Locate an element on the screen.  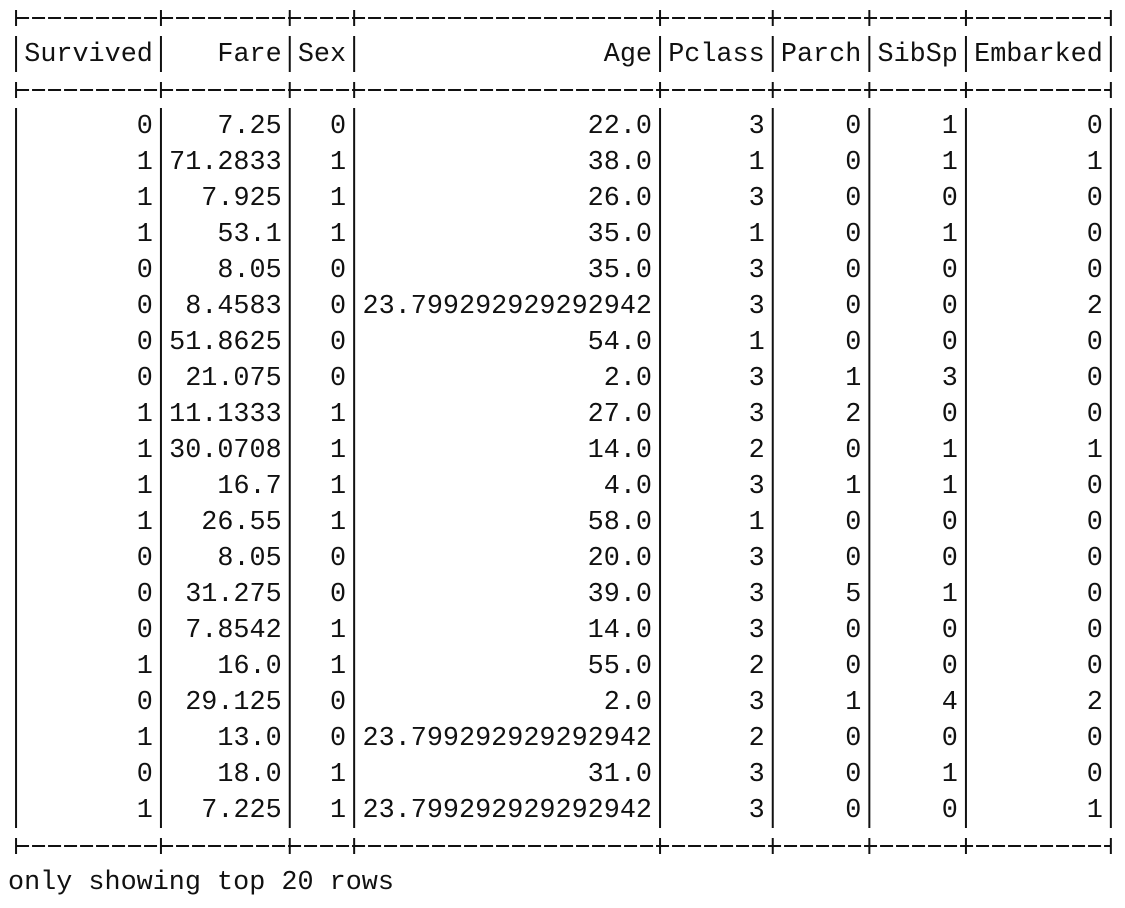
table-cell: 53.1 is located at coordinates (249, 235).